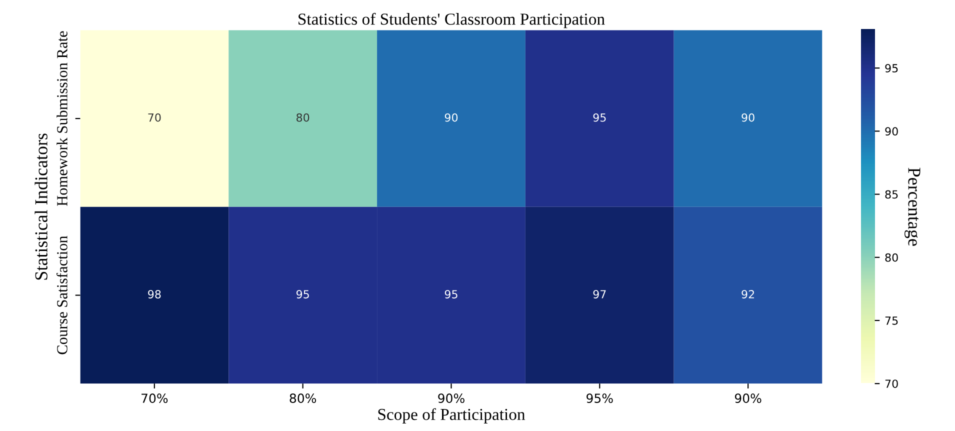 The width and height of the screenshot is (955, 431). Describe the element at coordinates (303, 398) in the screenshot. I see `x-tick-label: 80%` at that location.